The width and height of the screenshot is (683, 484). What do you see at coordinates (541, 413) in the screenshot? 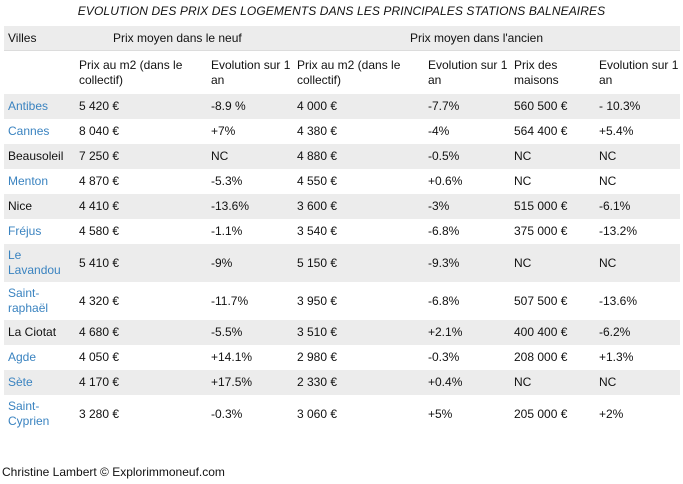
I see `table-cell: 205 000 €` at bounding box center [541, 413].